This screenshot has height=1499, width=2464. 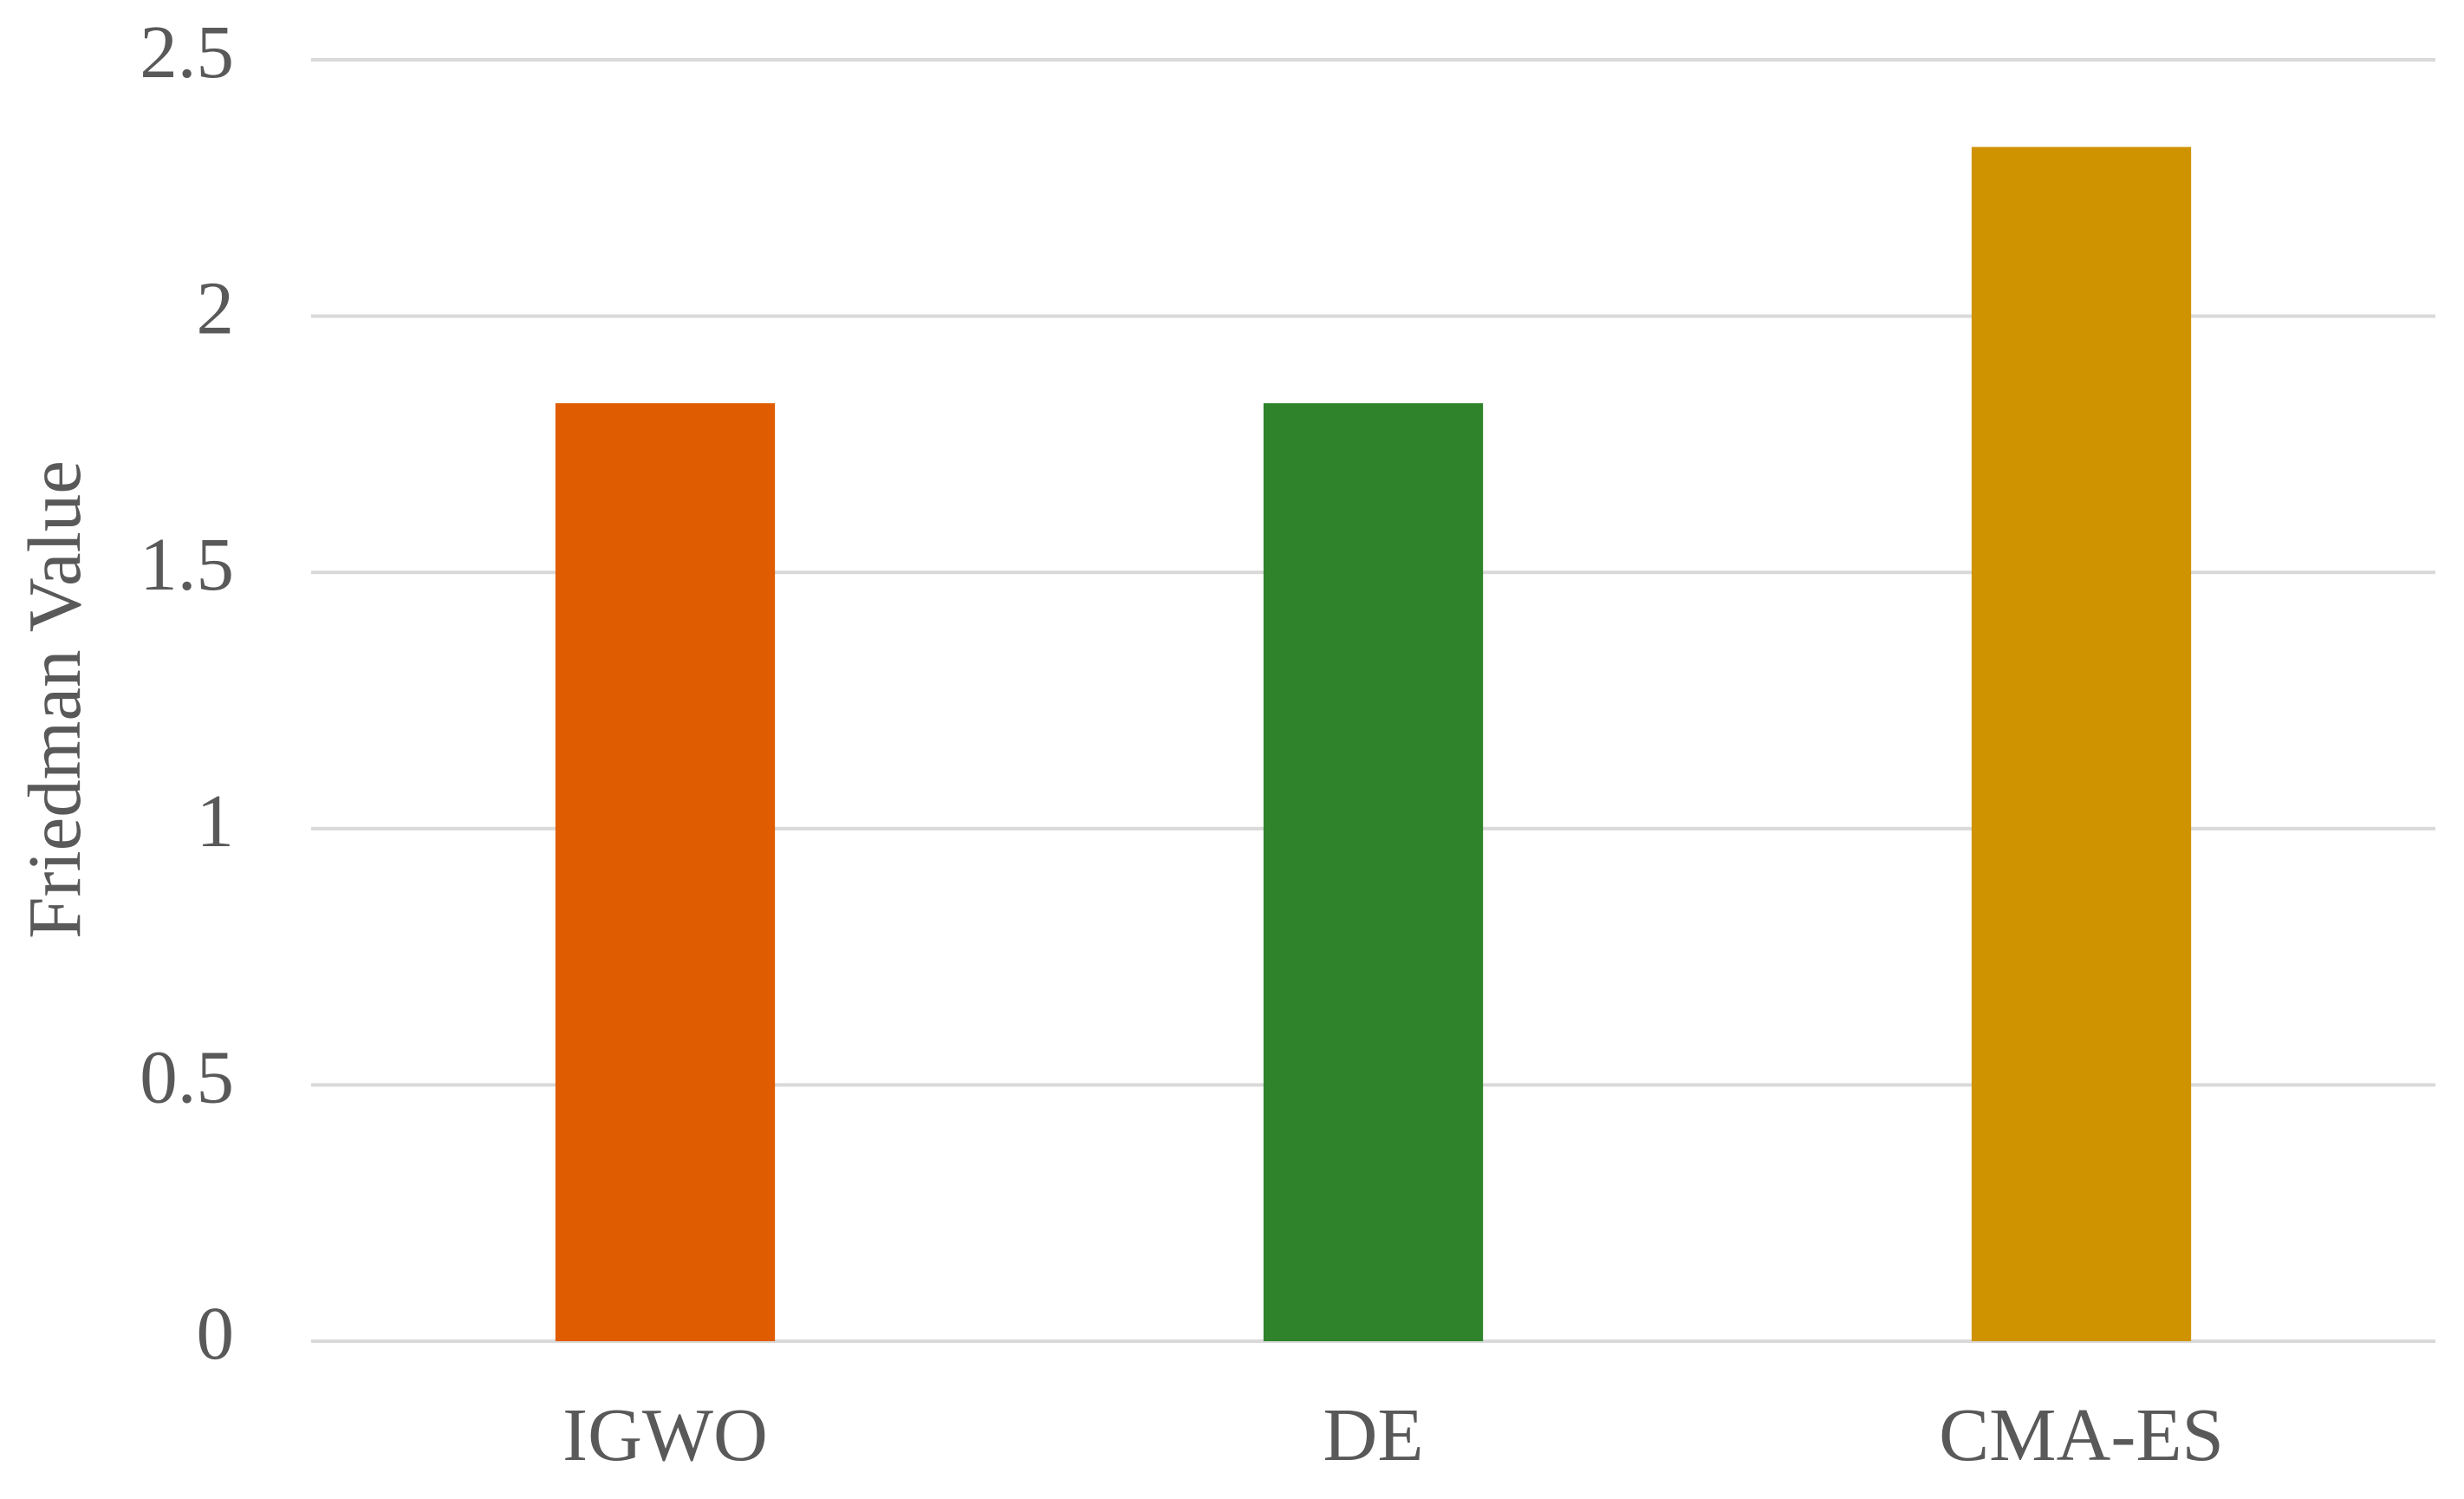 What do you see at coordinates (216, 821) in the screenshot?
I see `y-tick-label: 1` at bounding box center [216, 821].